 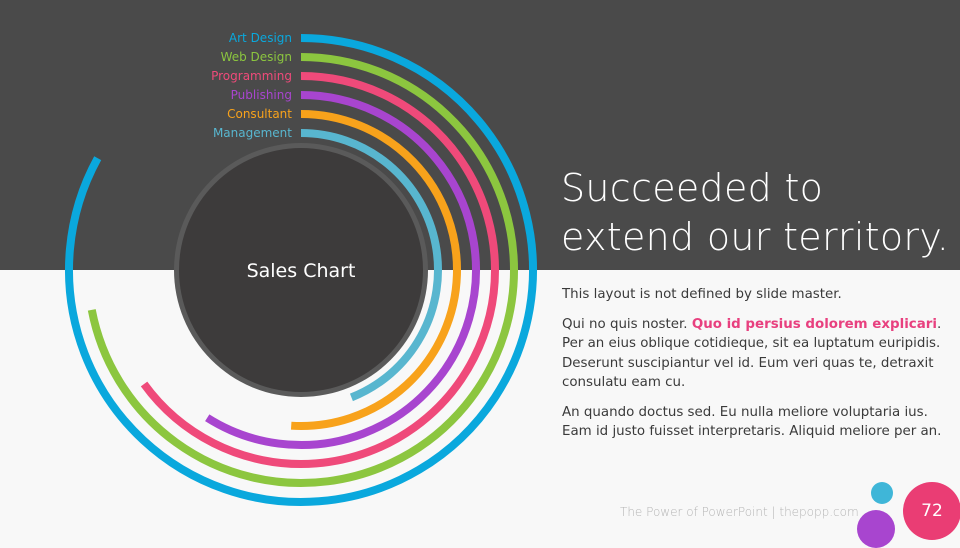 I want to click on center-disk, so click(x=301, y=270).